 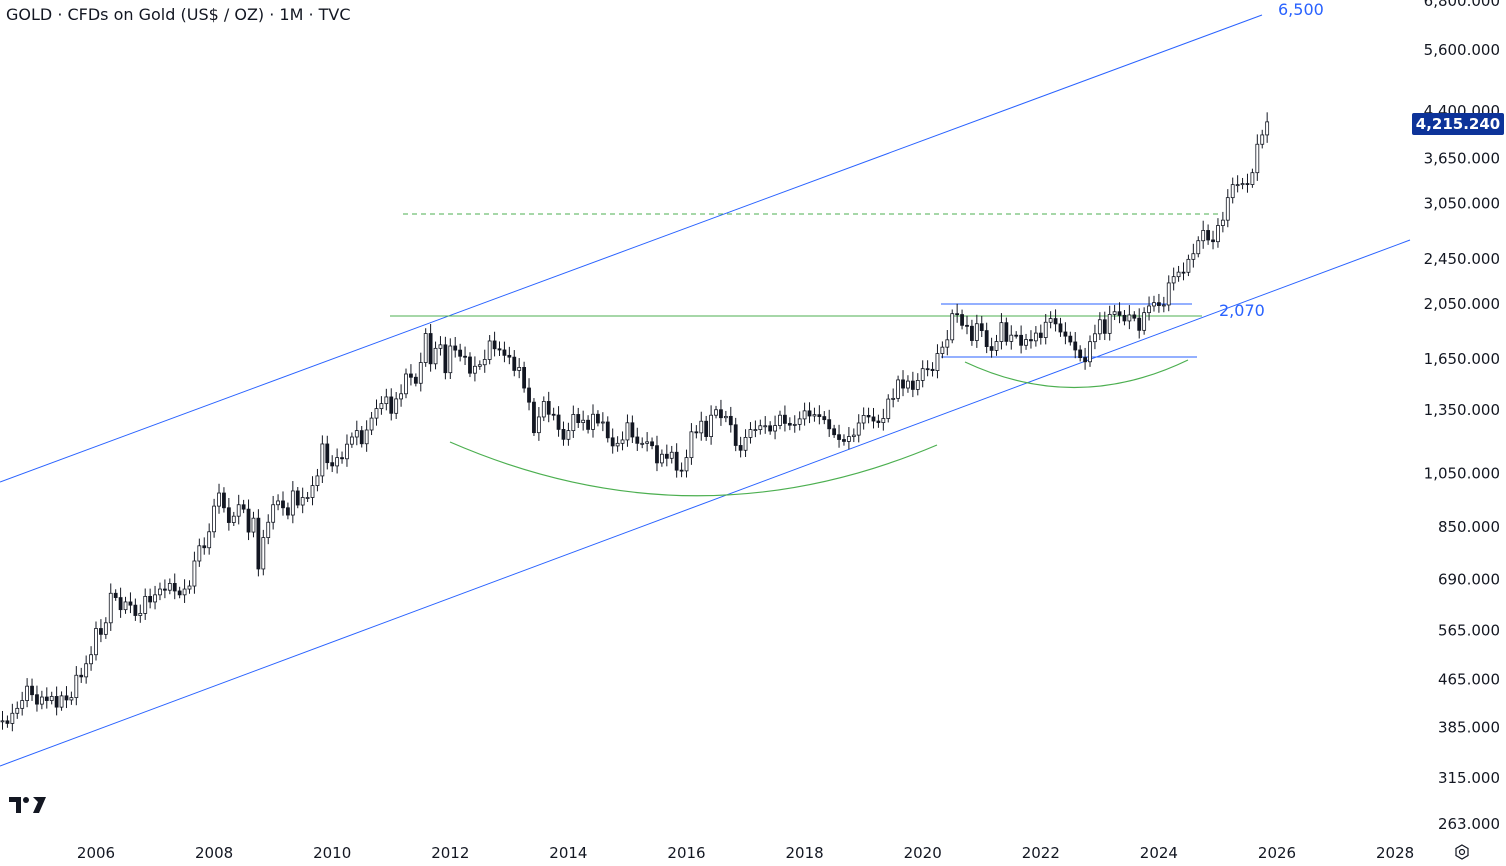 I want to click on time-tick-label: 2008, so click(x=214, y=853).